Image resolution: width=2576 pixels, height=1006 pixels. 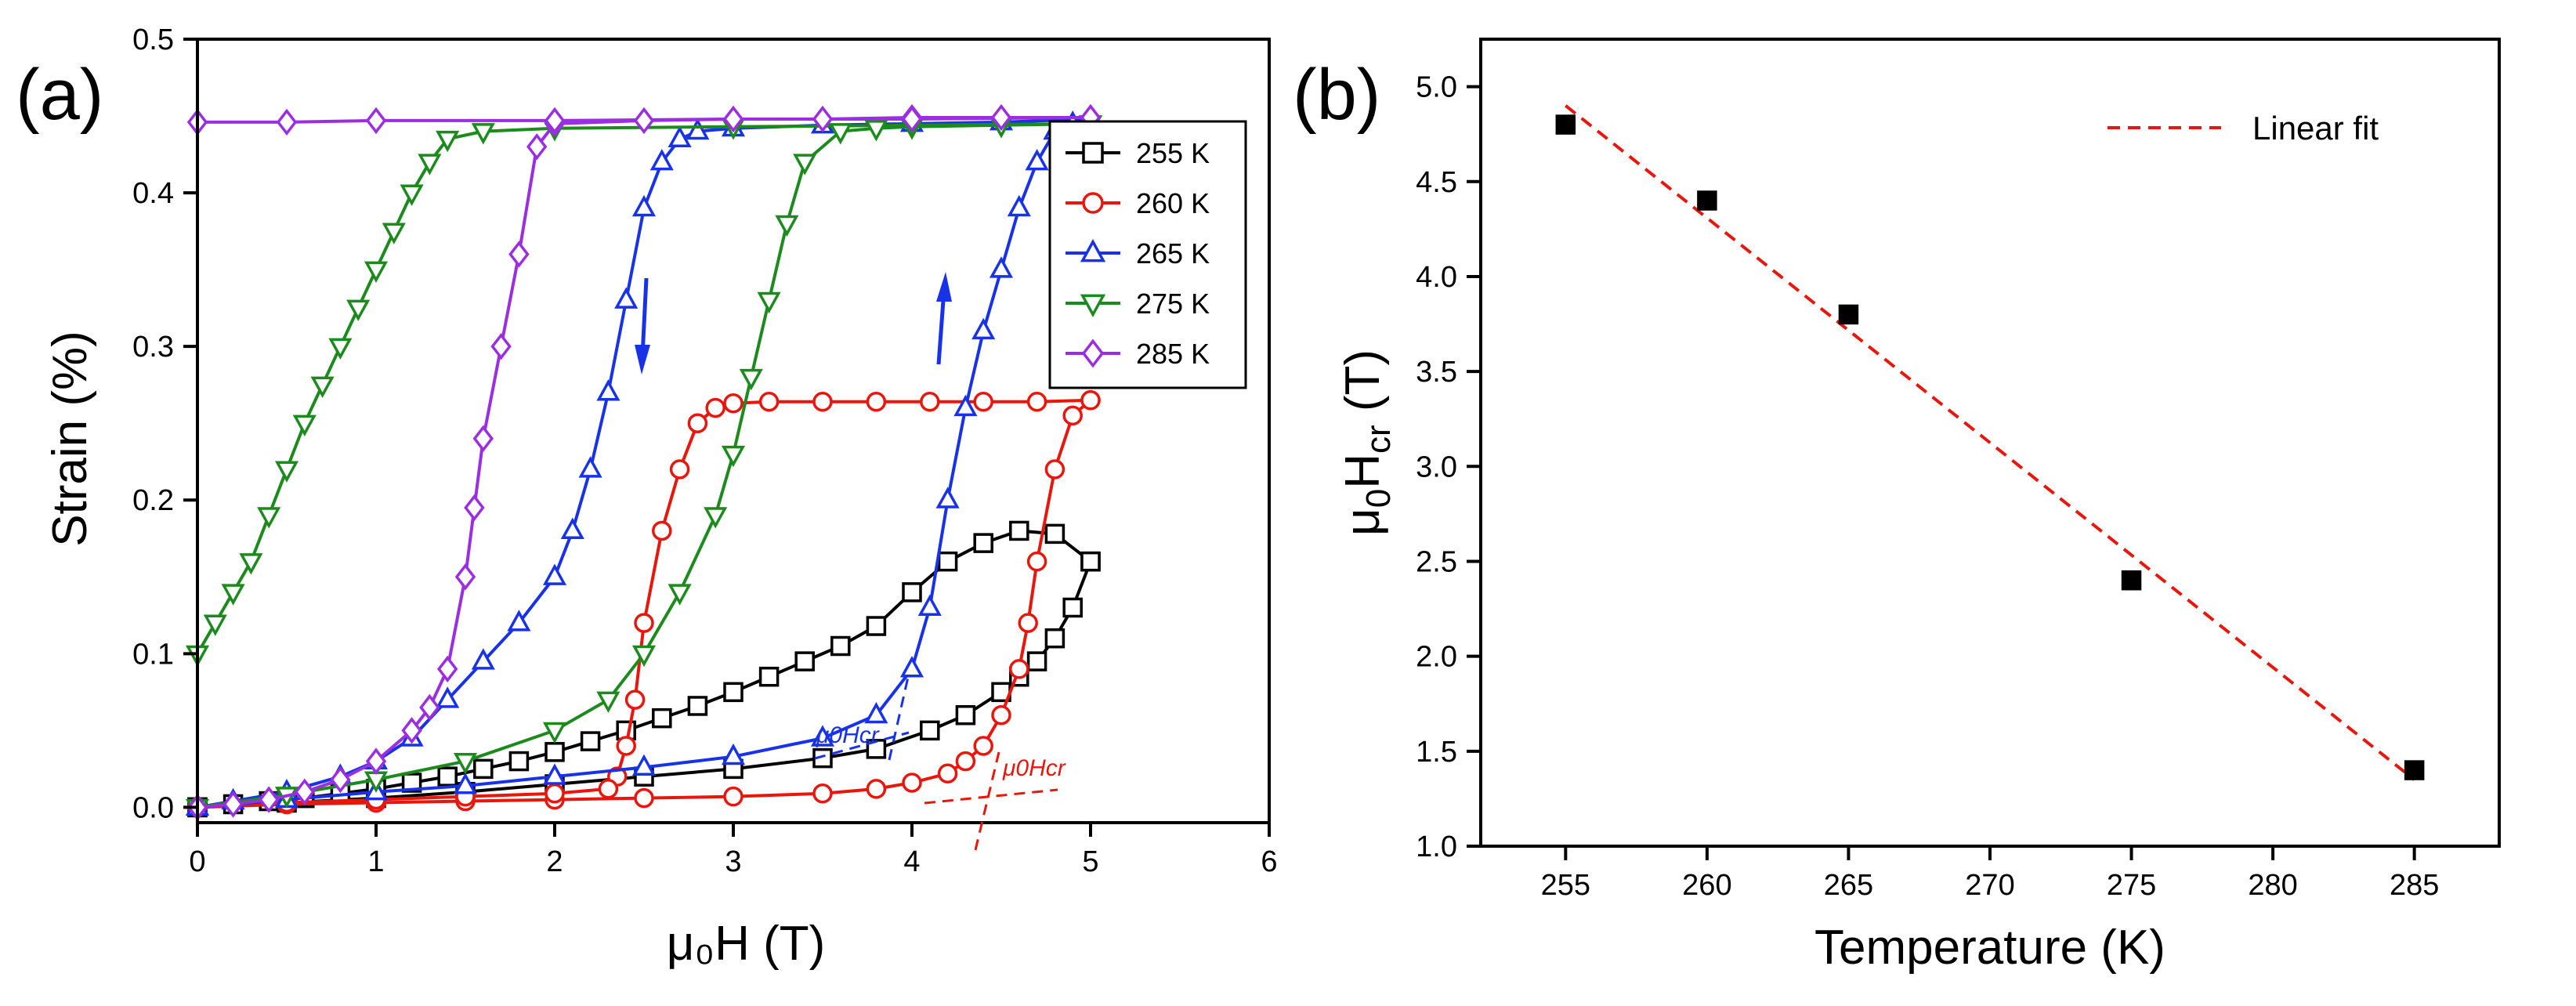 I want to click on a-xtick-label: 2, so click(x=554, y=862).